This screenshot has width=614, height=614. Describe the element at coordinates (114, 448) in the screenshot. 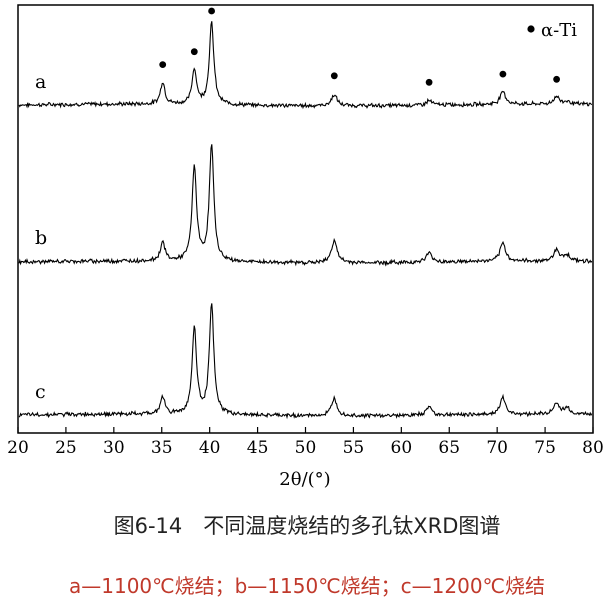

I see `x-tick-label: 30` at that location.